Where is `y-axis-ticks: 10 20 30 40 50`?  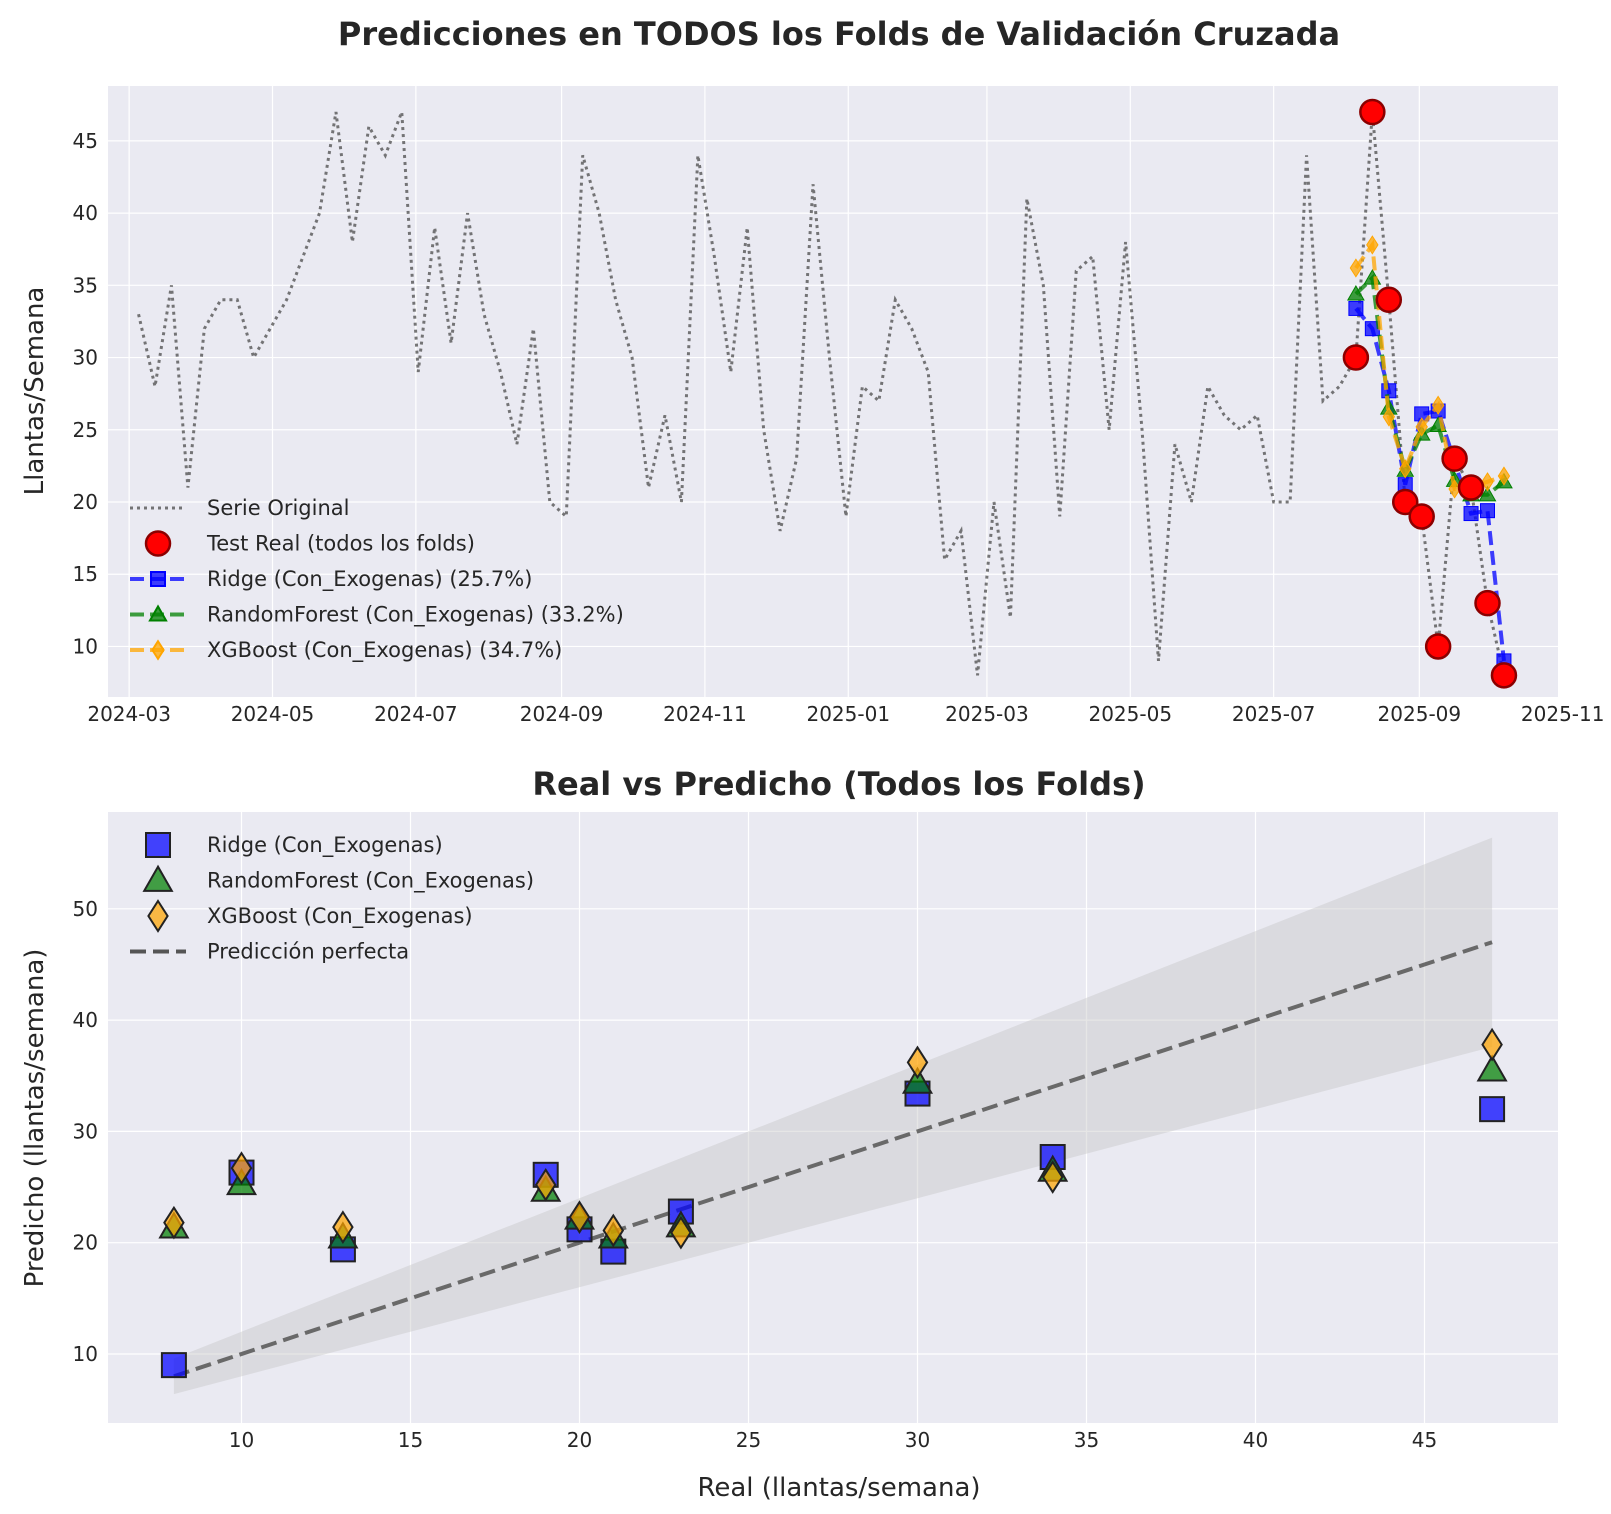 y-axis-ticks: 10 20 30 40 50 is located at coordinates (85, 1131).